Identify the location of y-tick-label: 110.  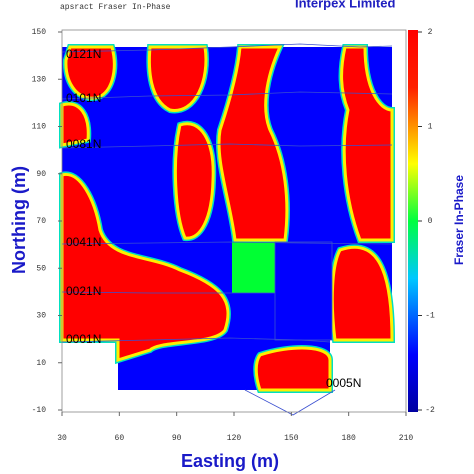
(39, 127).